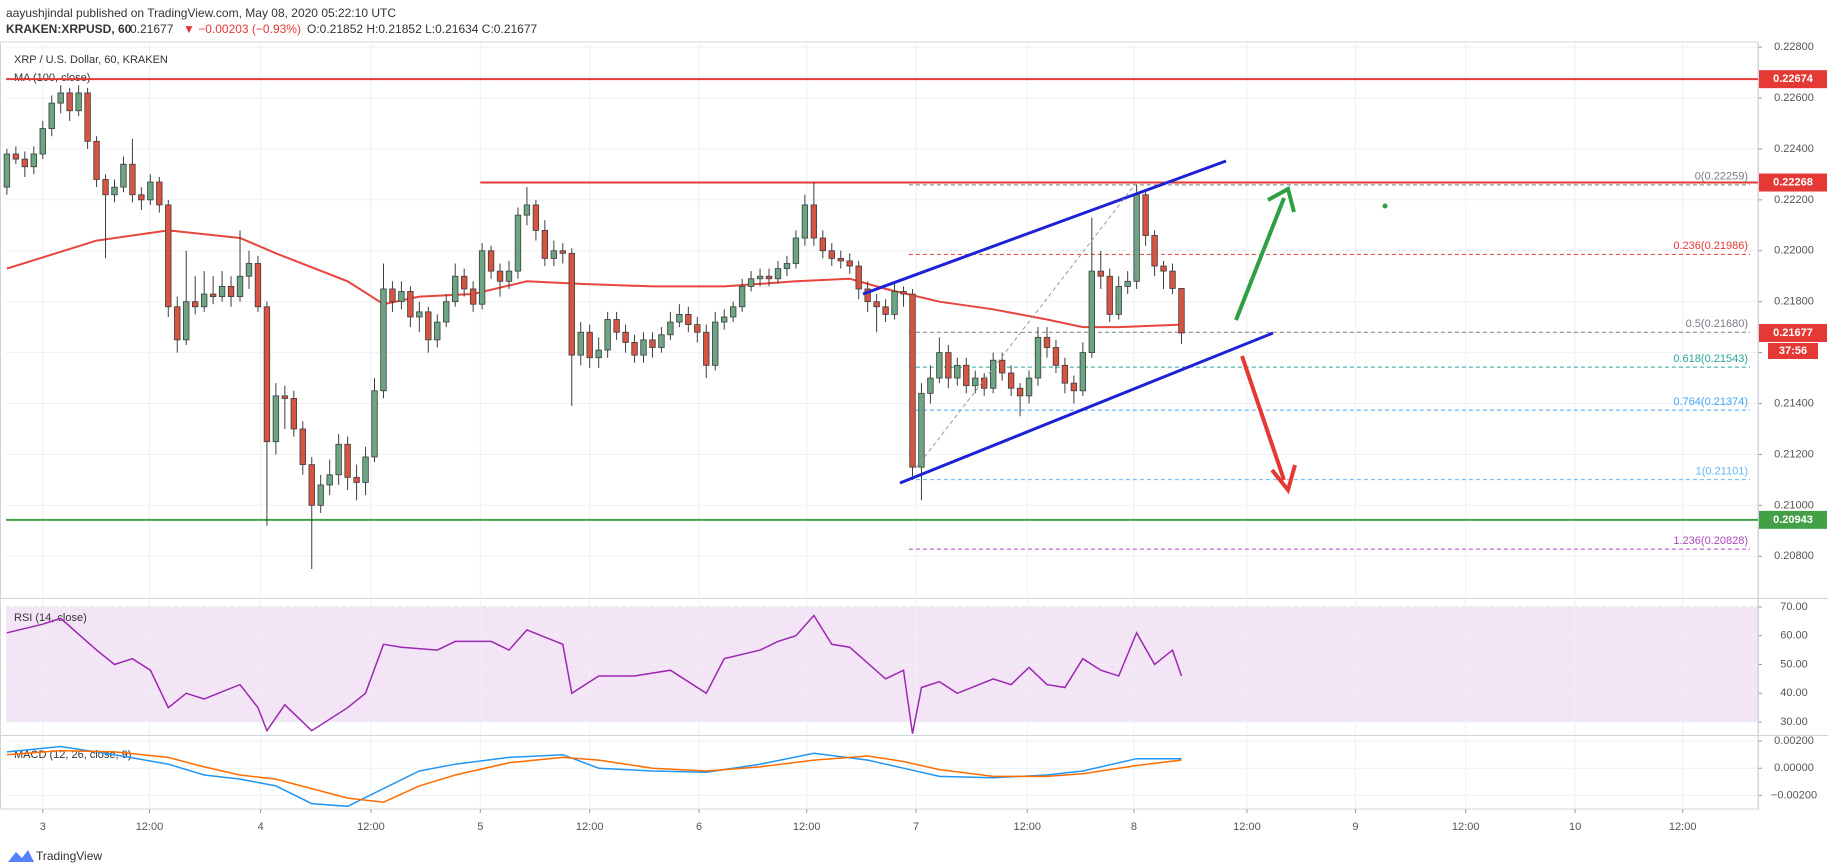  I want to click on x-tick-label: 4, so click(261, 827).